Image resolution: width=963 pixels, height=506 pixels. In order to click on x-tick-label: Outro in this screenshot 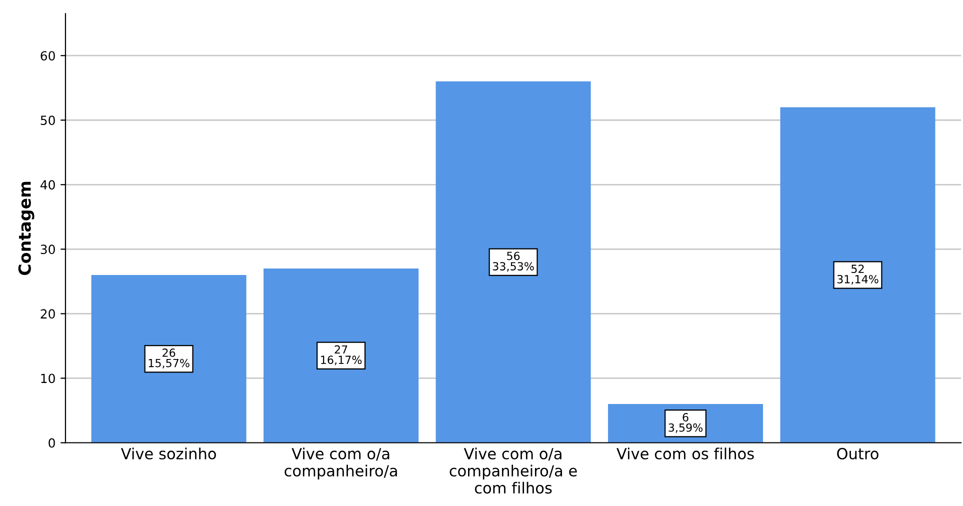, I will do `click(857, 454)`.